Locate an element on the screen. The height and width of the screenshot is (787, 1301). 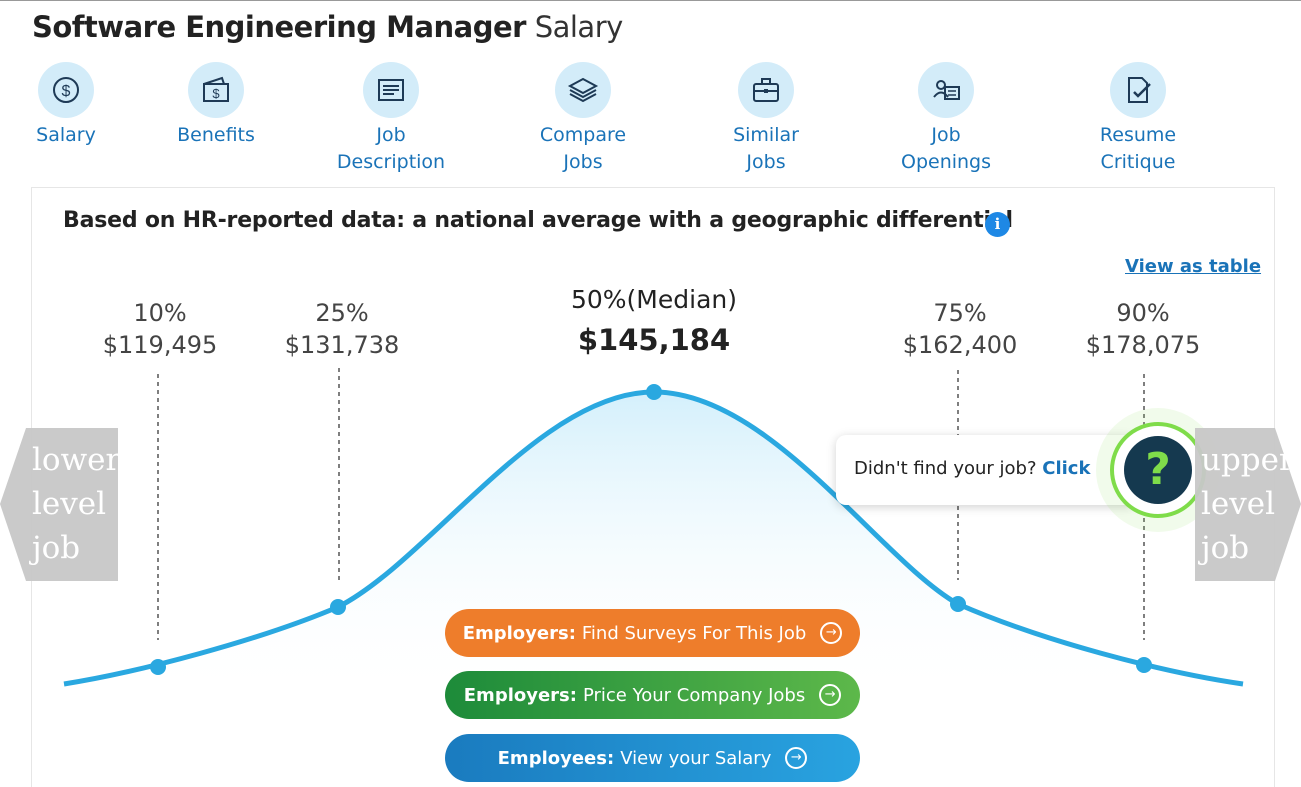
employees-label: Employees: is located at coordinates (556, 758).